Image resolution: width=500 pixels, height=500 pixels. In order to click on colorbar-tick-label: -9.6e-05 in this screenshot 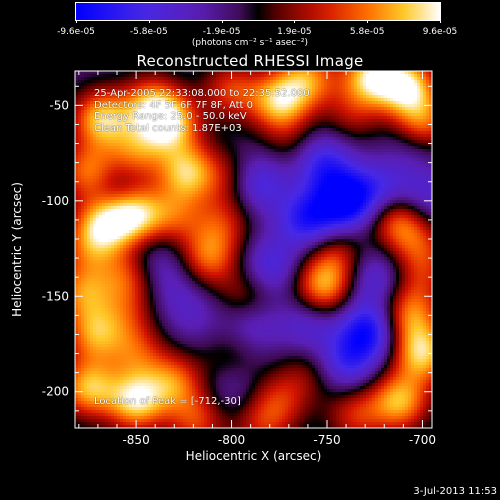, I will do `click(76, 32)`.